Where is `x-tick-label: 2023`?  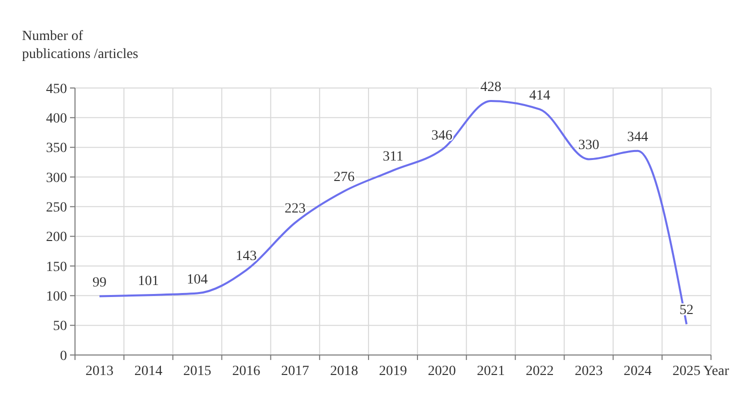
x-tick-label: 2023 is located at coordinates (588, 371).